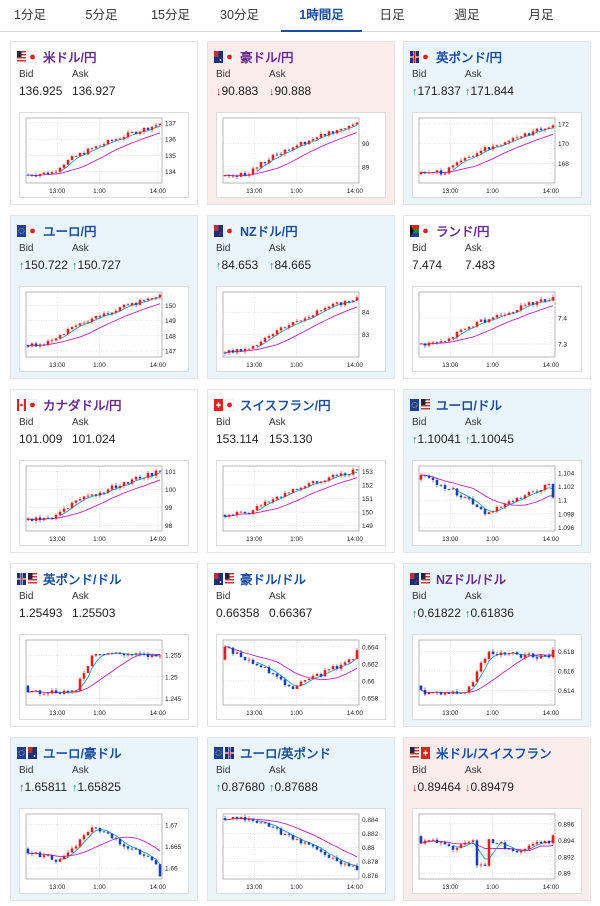  What do you see at coordinates (285, 406) in the screenshot?
I see `pair-name: スイスフラン/円` at bounding box center [285, 406].